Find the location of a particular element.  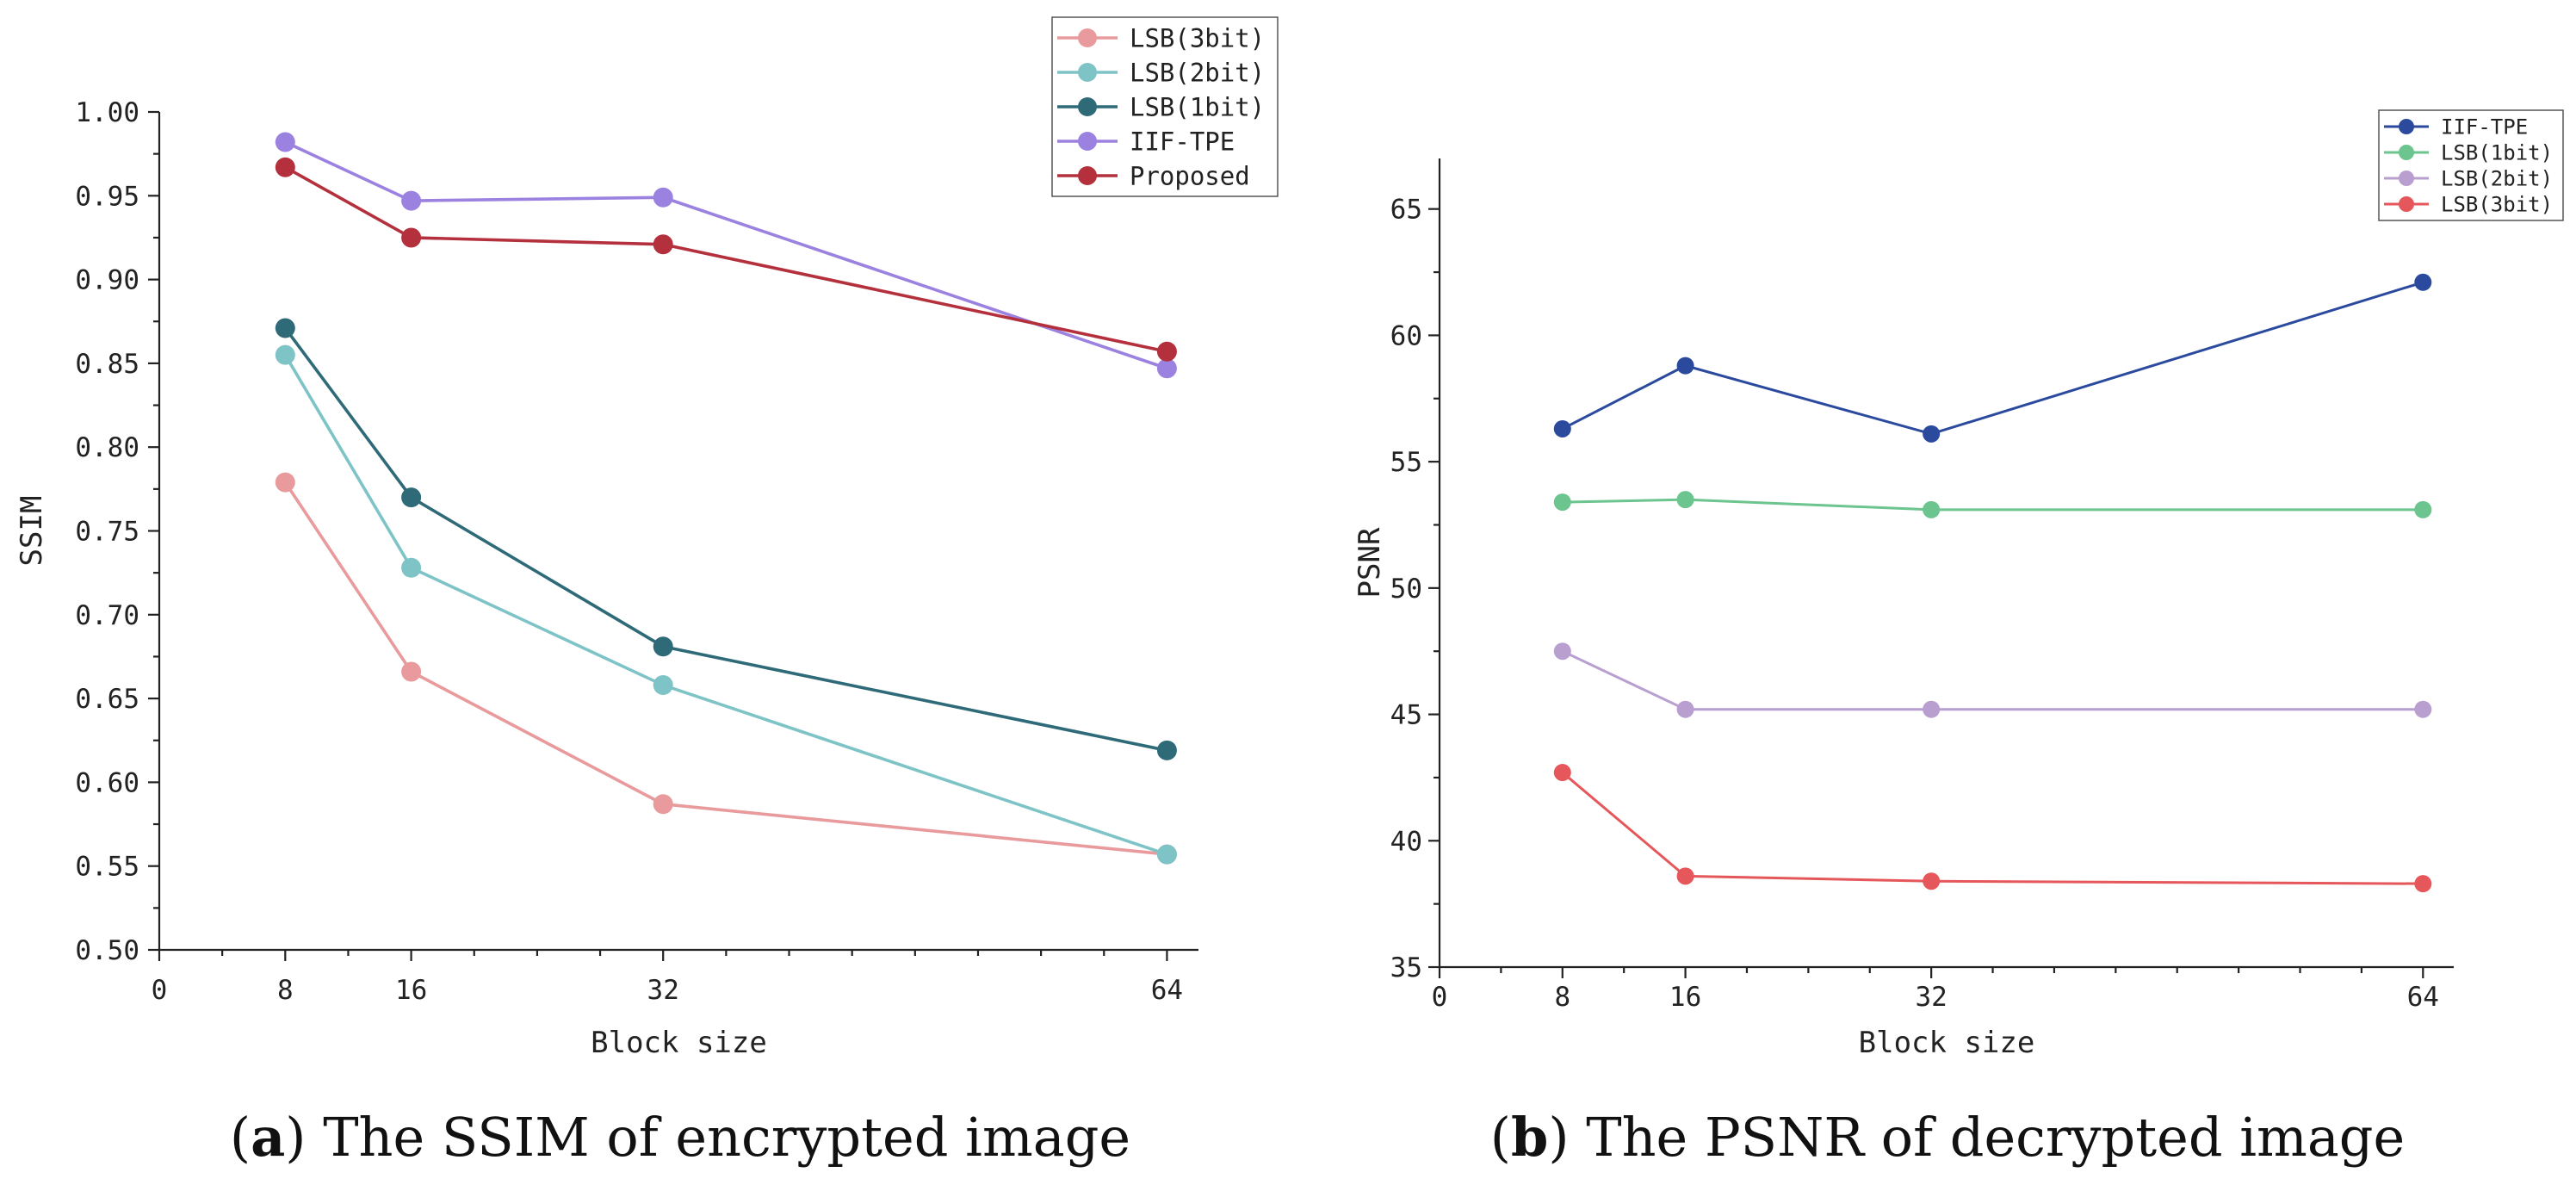

legend-label: Proposed is located at coordinates (1190, 175).